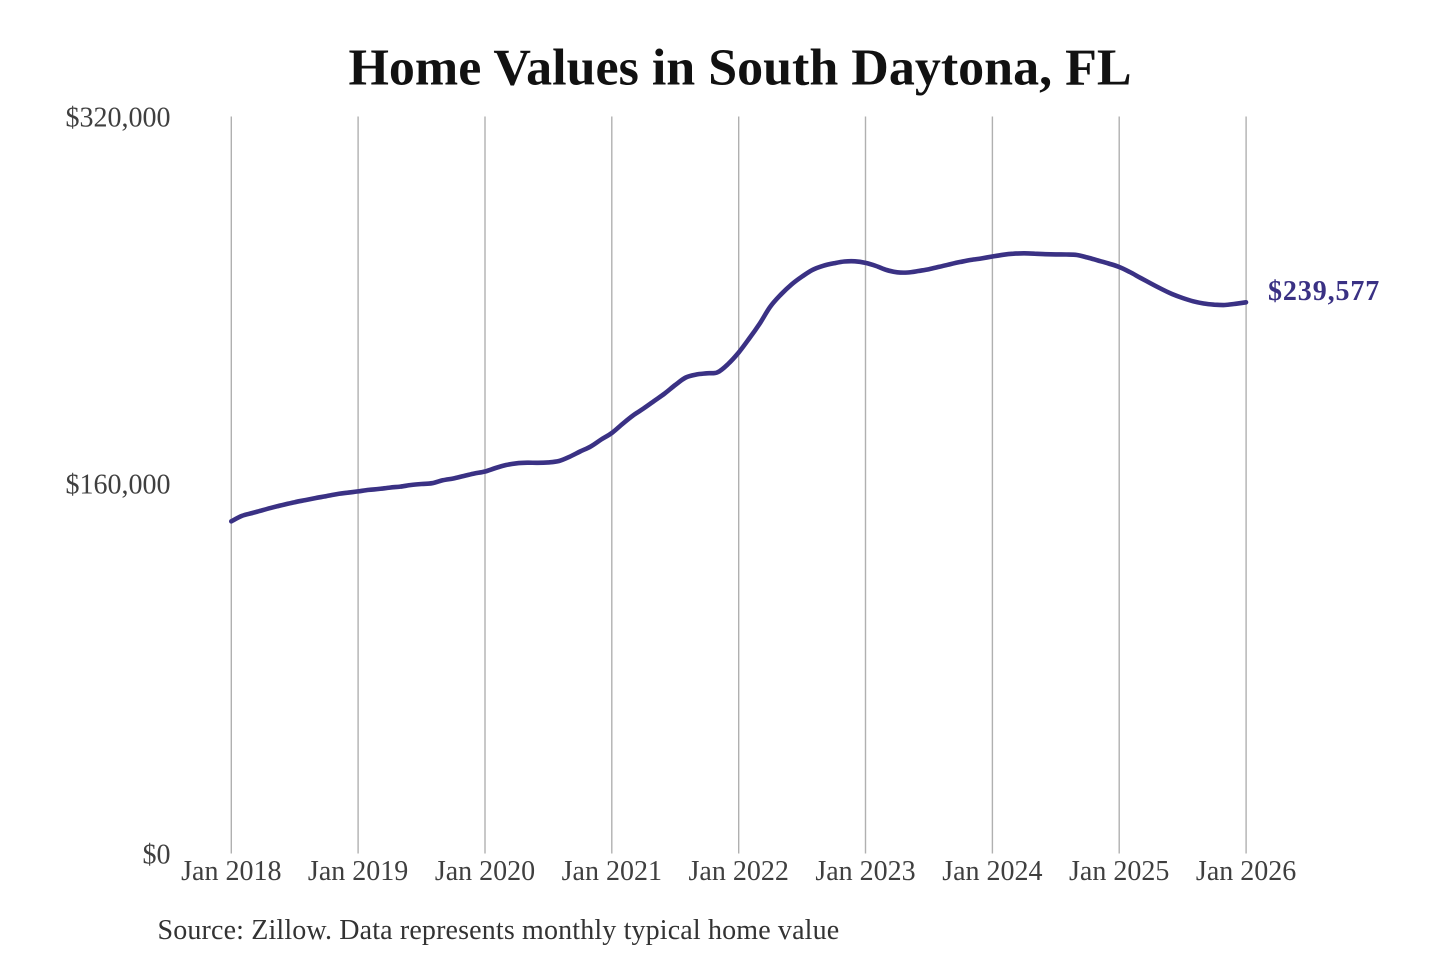 This screenshot has width=1440, height=960. What do you see at coordinates (739, 68) in the screenshot?
I see `svg-text:Home Values in South Daytona,: Home Values in South Daytona, FL` at bounding box center [739, 68].